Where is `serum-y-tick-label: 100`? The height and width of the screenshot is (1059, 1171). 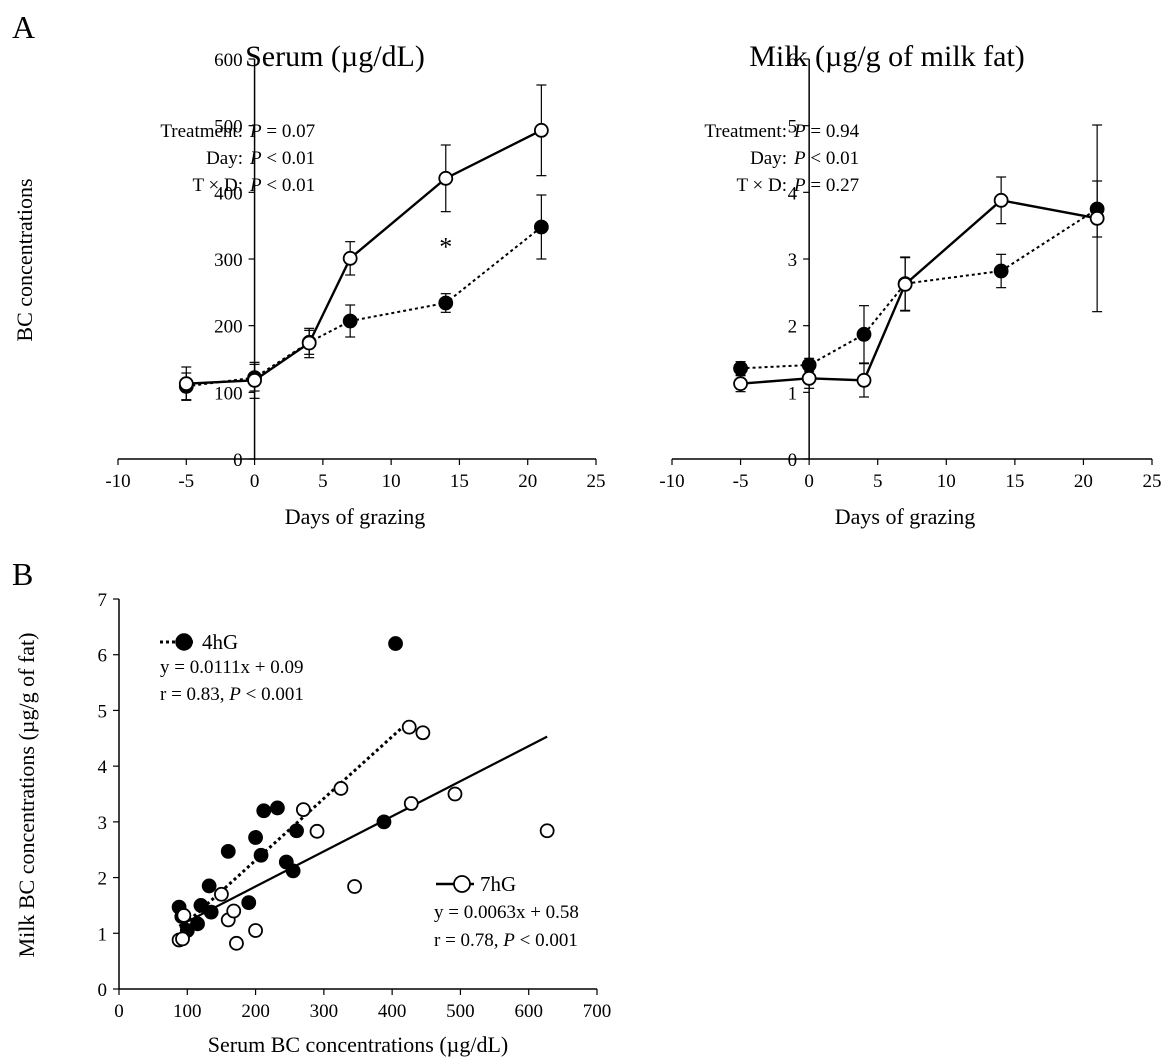
serum-y-tick-label: 100 is located at coordinates (228, 393).